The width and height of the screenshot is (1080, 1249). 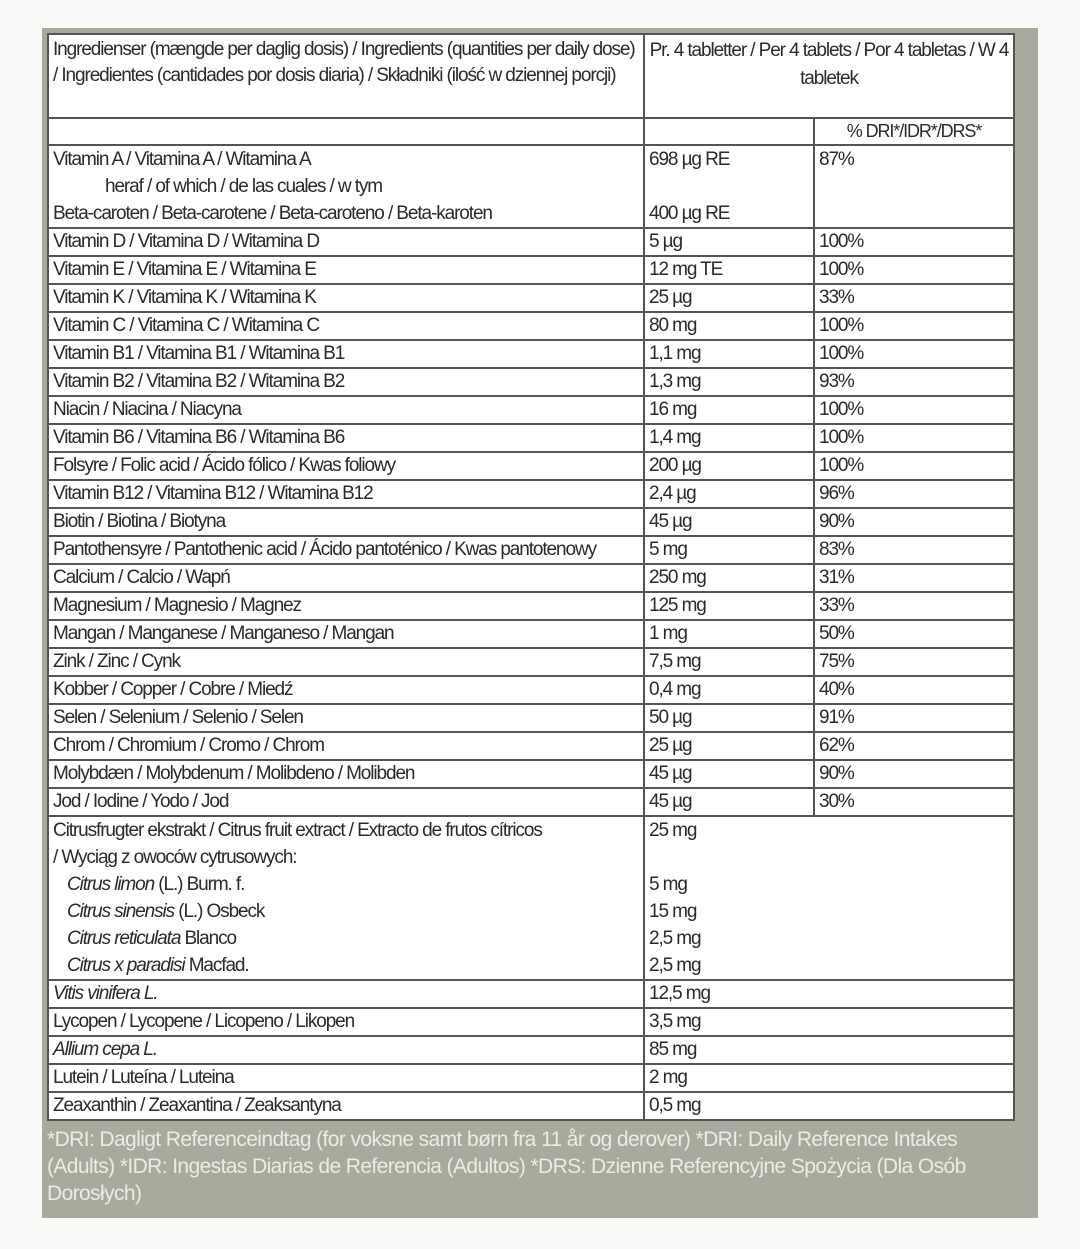 I want to click on empty-cell, so click(x=729, y=131).